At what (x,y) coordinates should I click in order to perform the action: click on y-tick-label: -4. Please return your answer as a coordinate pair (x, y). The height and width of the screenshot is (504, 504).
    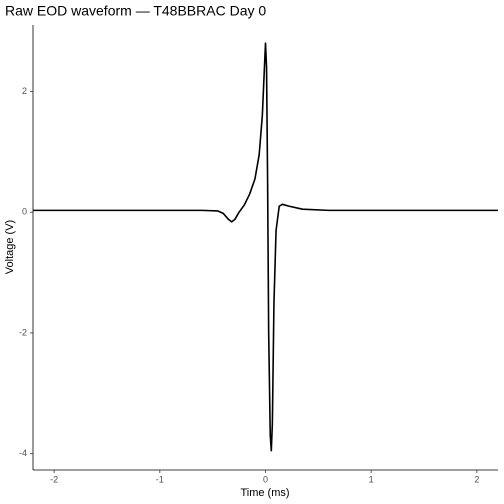
    Looking at the image, I should click on (23, 453).